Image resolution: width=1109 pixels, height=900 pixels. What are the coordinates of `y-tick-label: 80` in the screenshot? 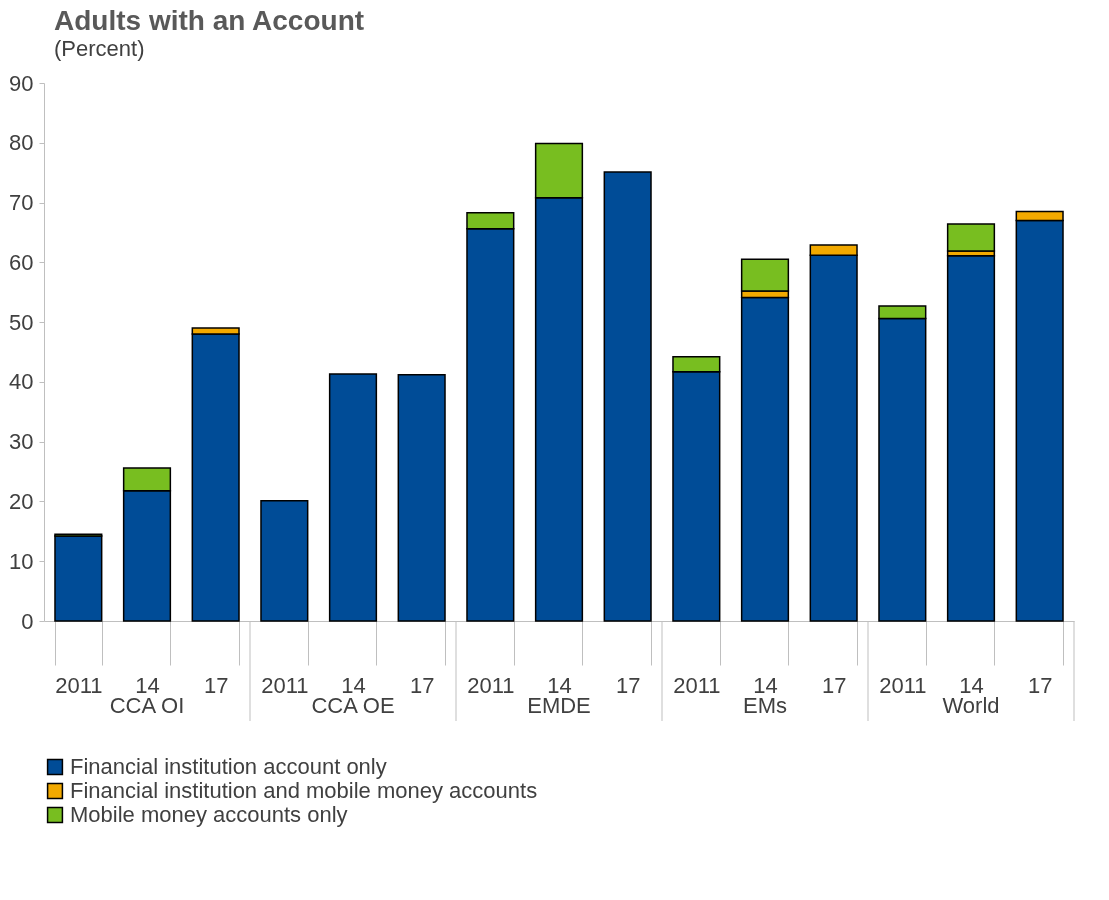 It's located at (21, 143).